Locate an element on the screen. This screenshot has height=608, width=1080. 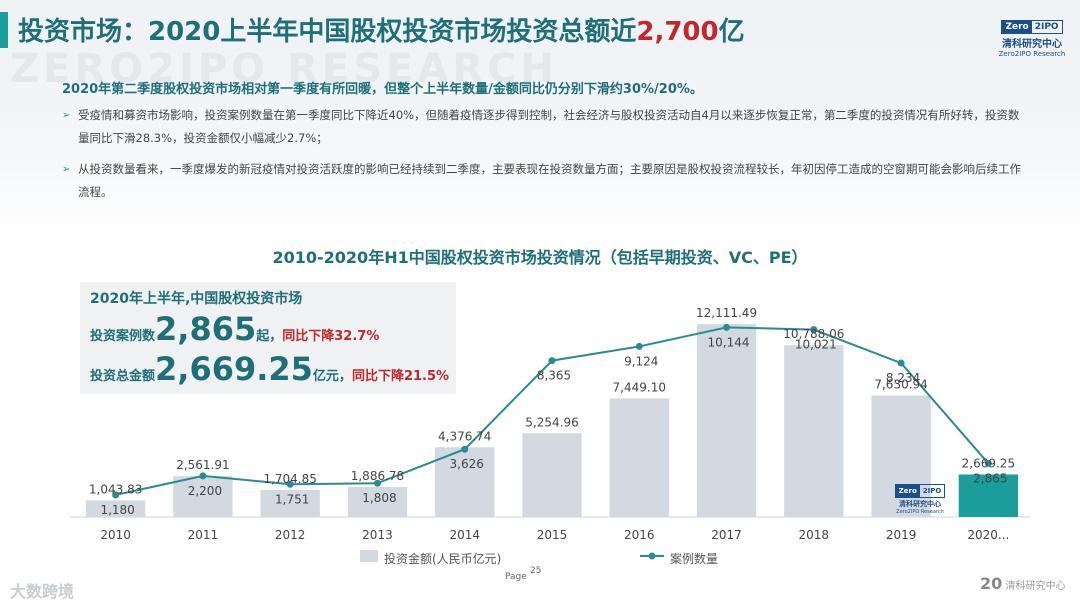
inner-logo-cn: 清科研究中心 is located at coordinates (920, 504).